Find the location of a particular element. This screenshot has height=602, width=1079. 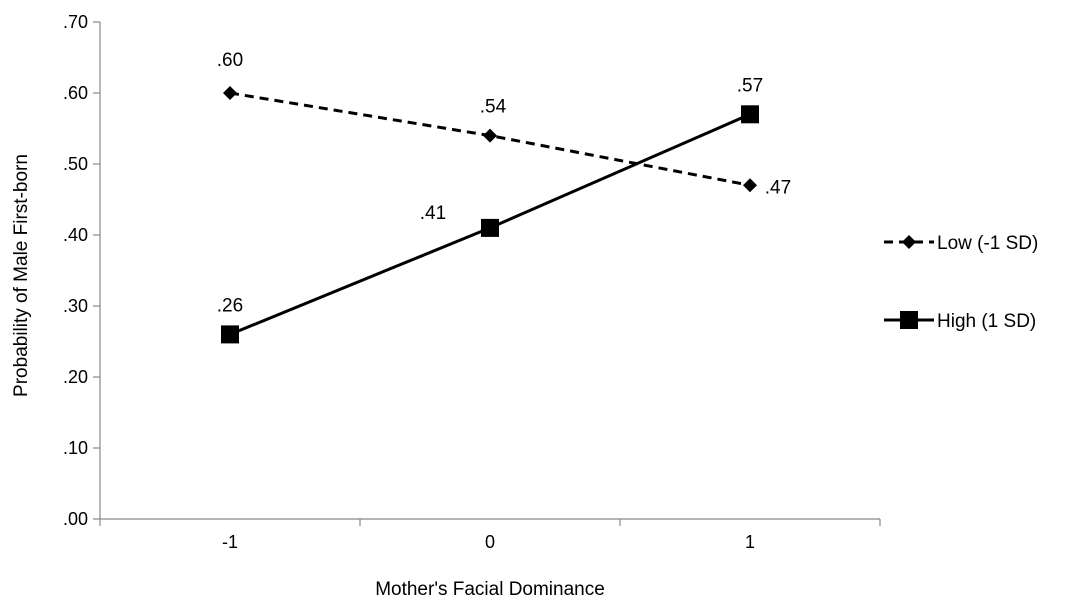

x-tick-label: 0 is located at coordinates (490, 542).